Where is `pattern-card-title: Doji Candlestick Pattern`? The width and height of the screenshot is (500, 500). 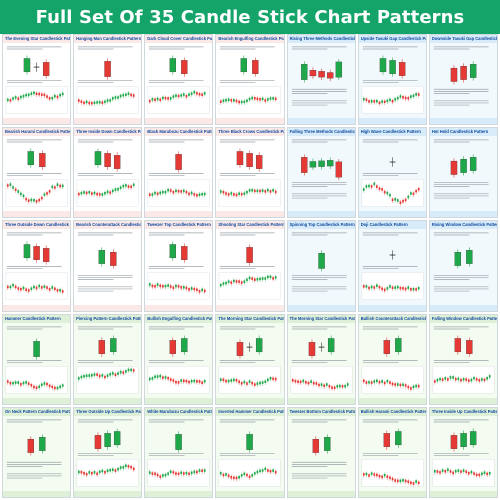
pattern-card-title: Doji Candlestick Pattern is located at coordinates (392, 225).